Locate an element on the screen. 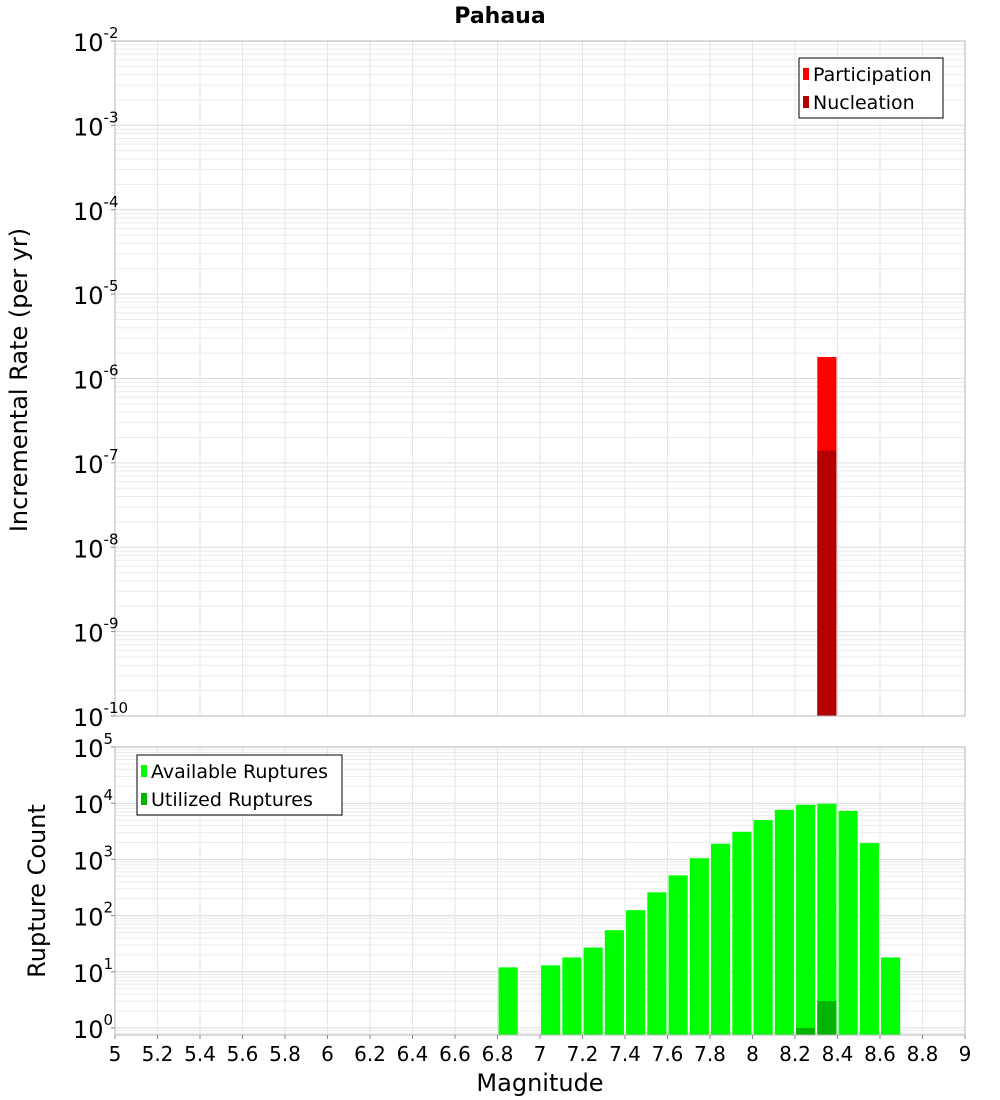 The image size is (1000, 1100). x-tick-label: 8.8 is located at coordinates (923, 1054).